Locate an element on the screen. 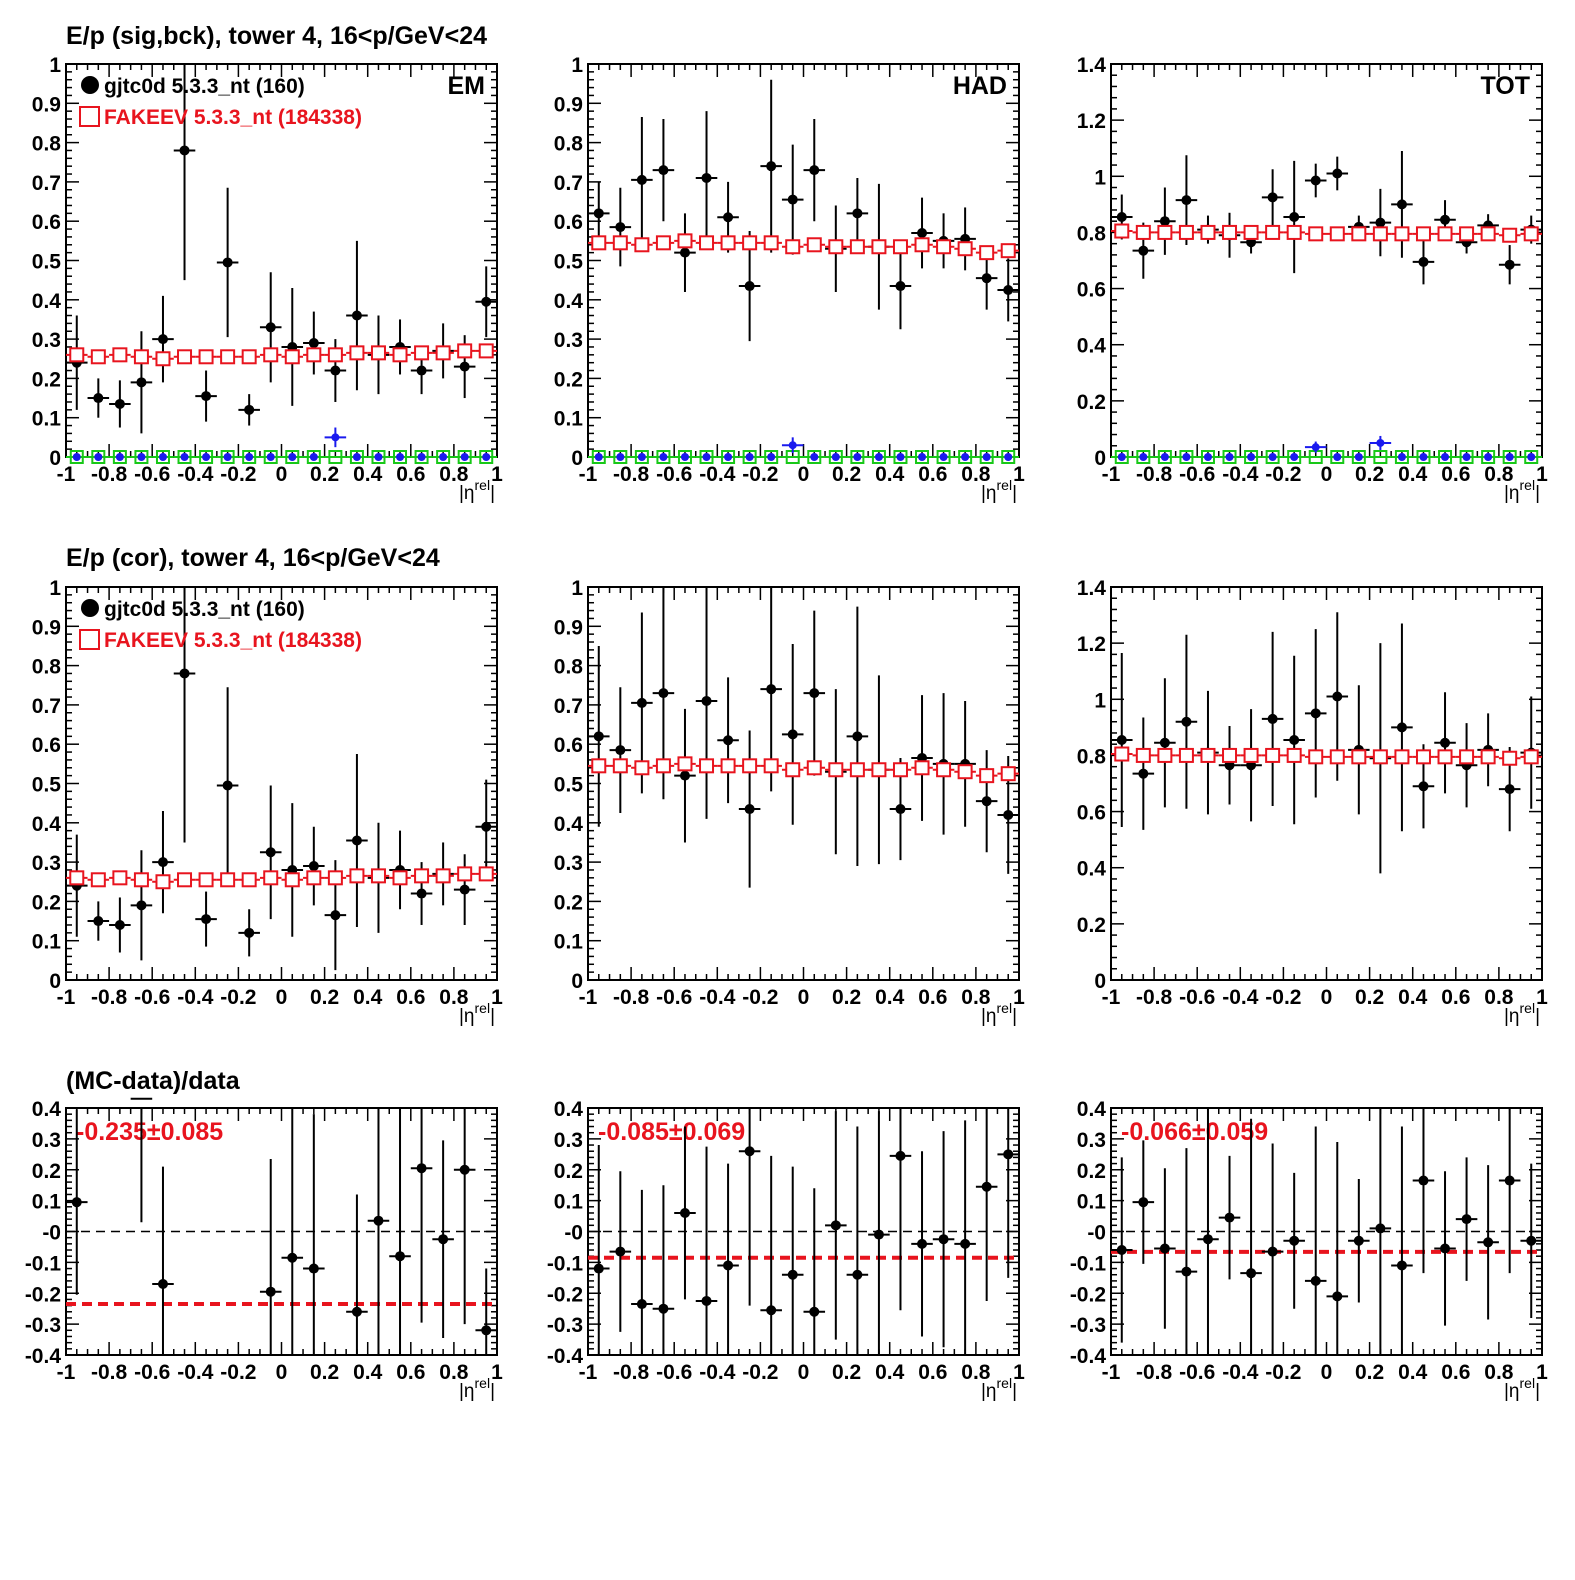  x-tick-label: 0.4 is located at coordinates (890, 1372).